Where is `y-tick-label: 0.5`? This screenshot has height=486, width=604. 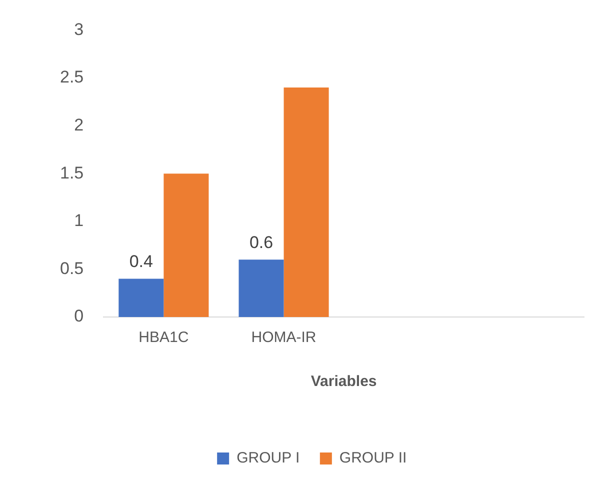
y-tick-label: 0.5 is located at coordinates (72, 268).